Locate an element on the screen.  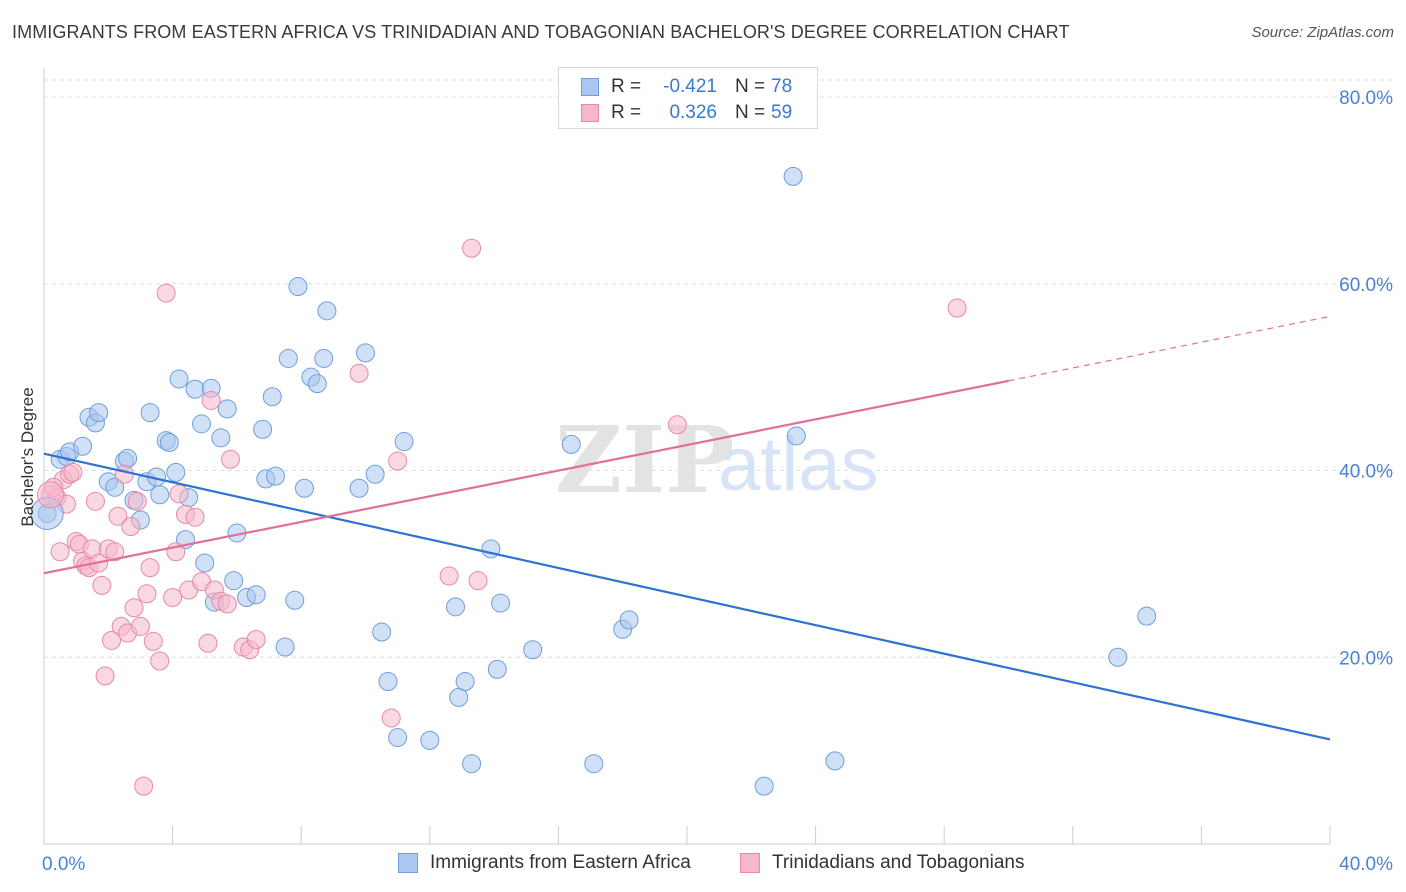
legend-n-value: 78 is located at coordinates (782, 86).